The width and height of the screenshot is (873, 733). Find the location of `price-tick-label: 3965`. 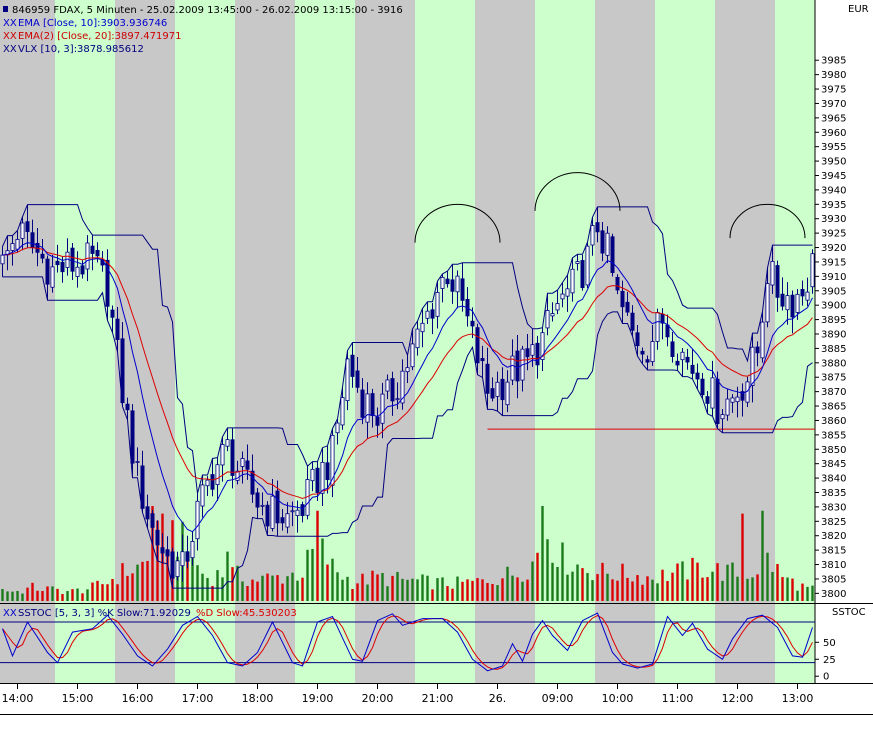

price-tick-label: 3965 is located at coordinates (833, 118).